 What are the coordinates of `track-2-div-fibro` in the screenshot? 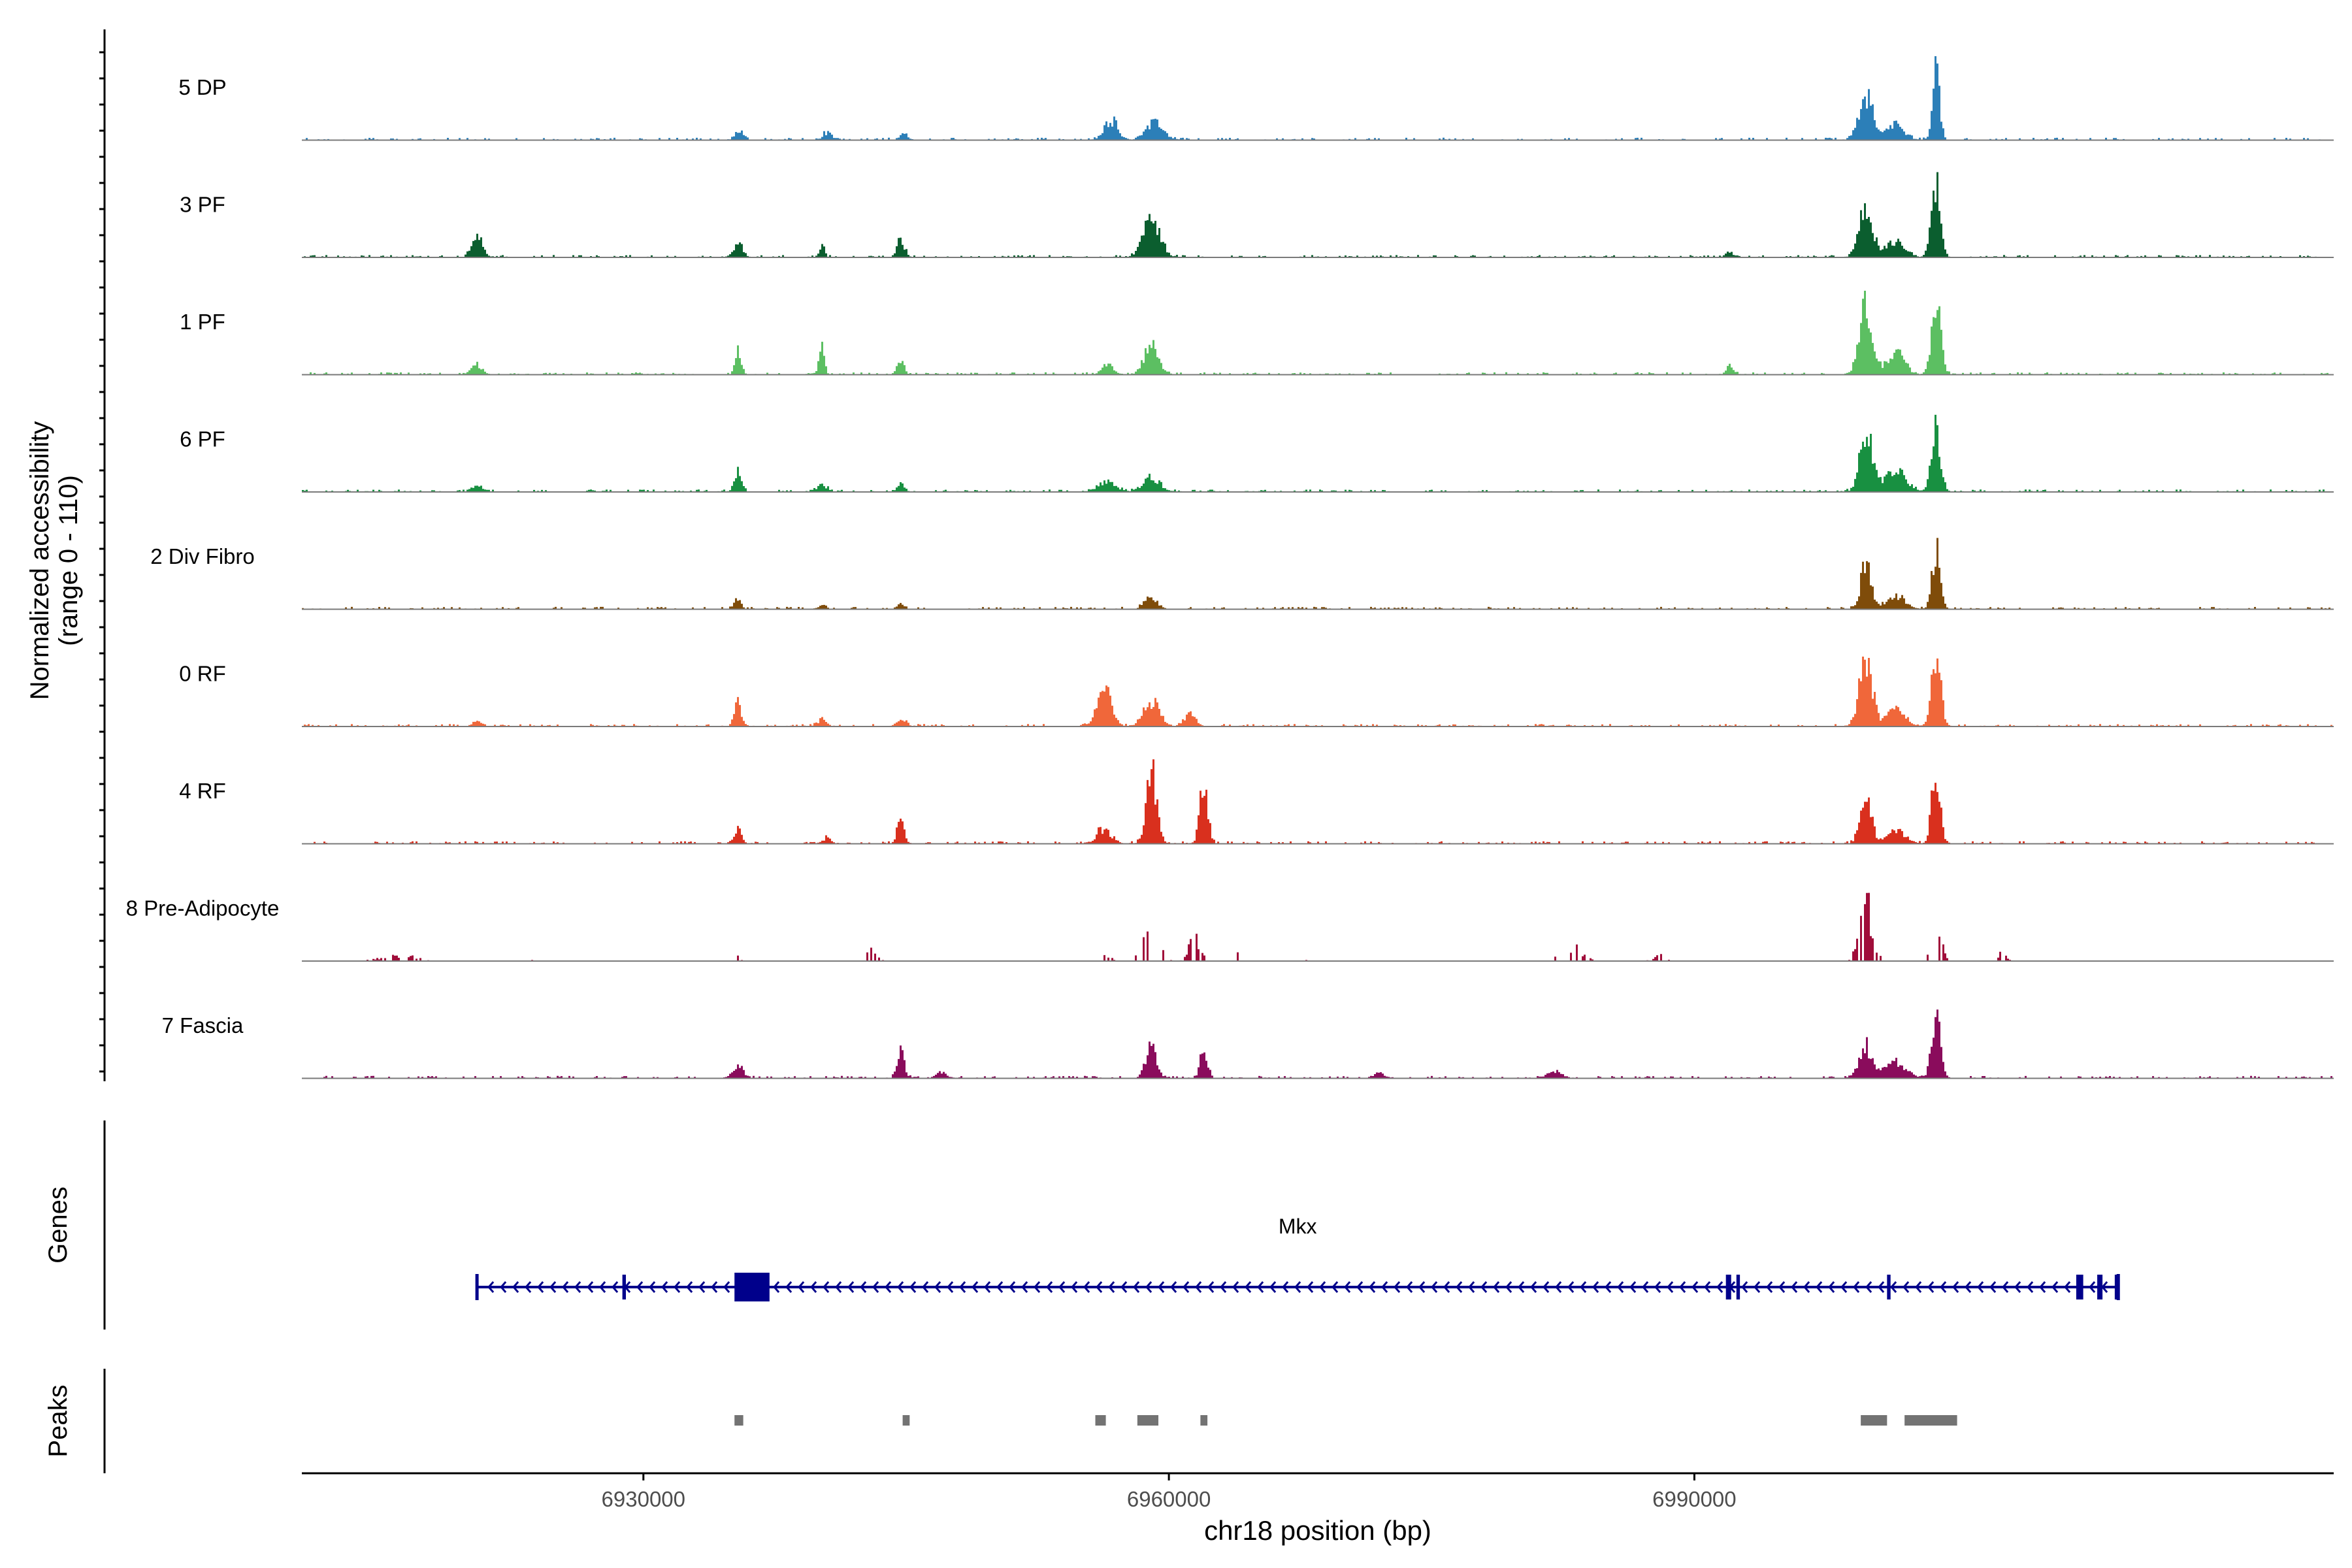 It's located at (1318, 574).